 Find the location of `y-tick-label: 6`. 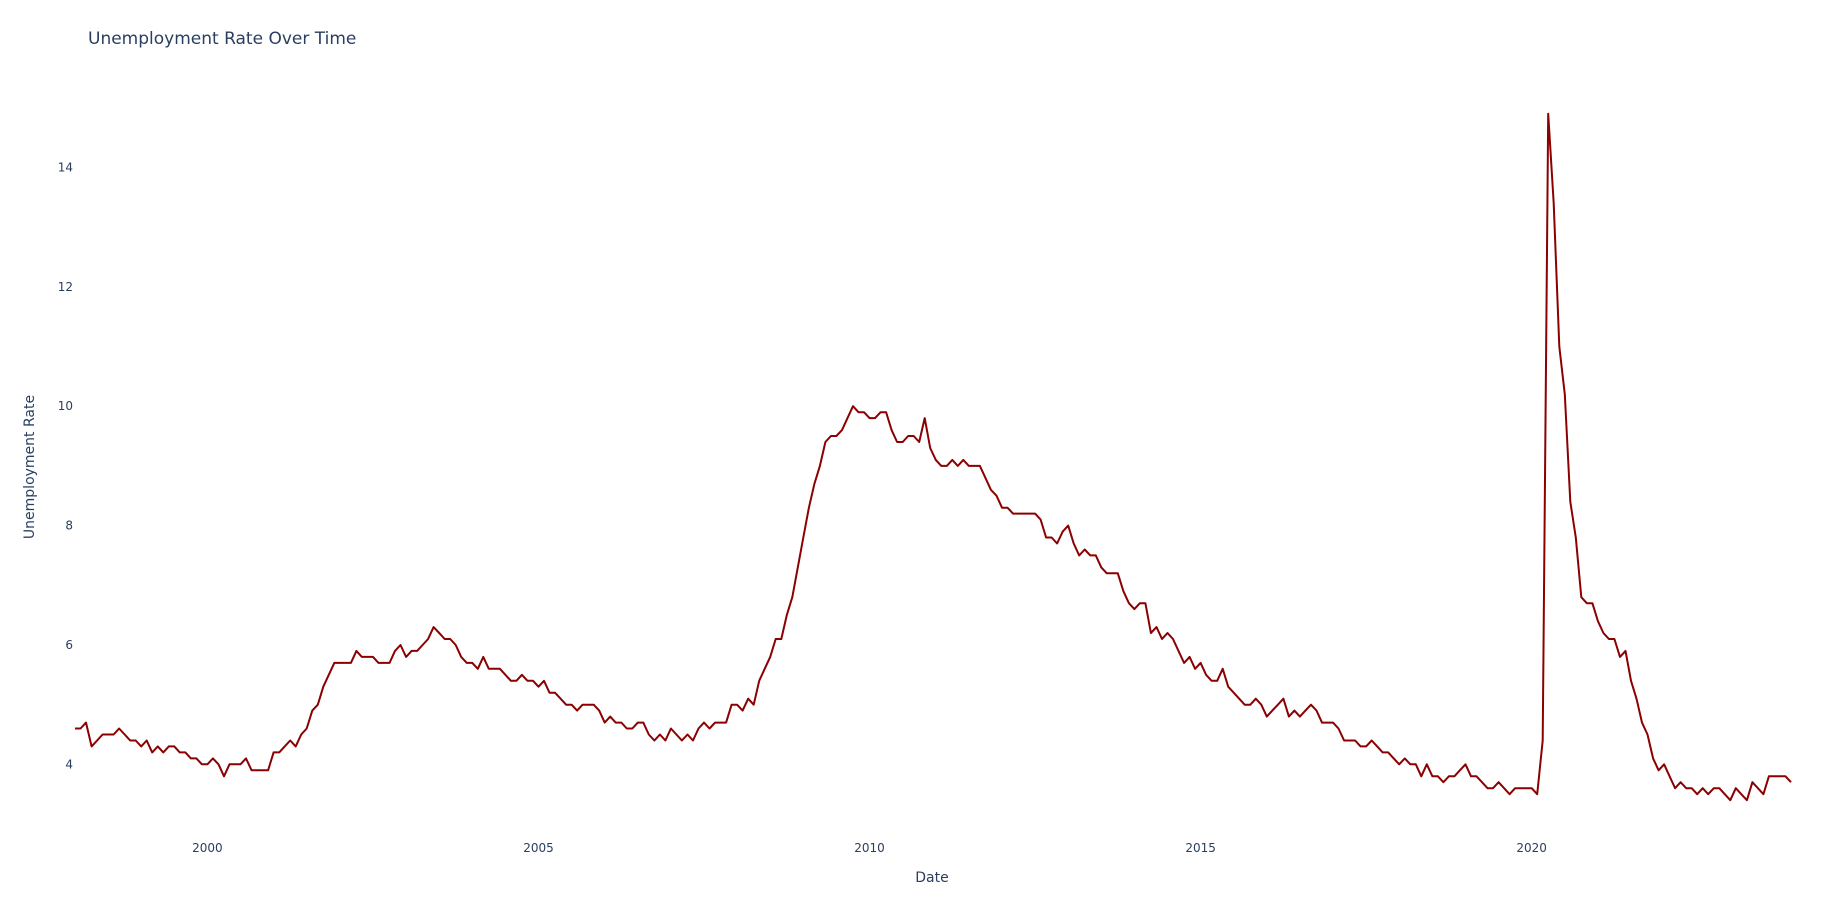

y-tick-label: 6 is located at coordinates (69, 645).